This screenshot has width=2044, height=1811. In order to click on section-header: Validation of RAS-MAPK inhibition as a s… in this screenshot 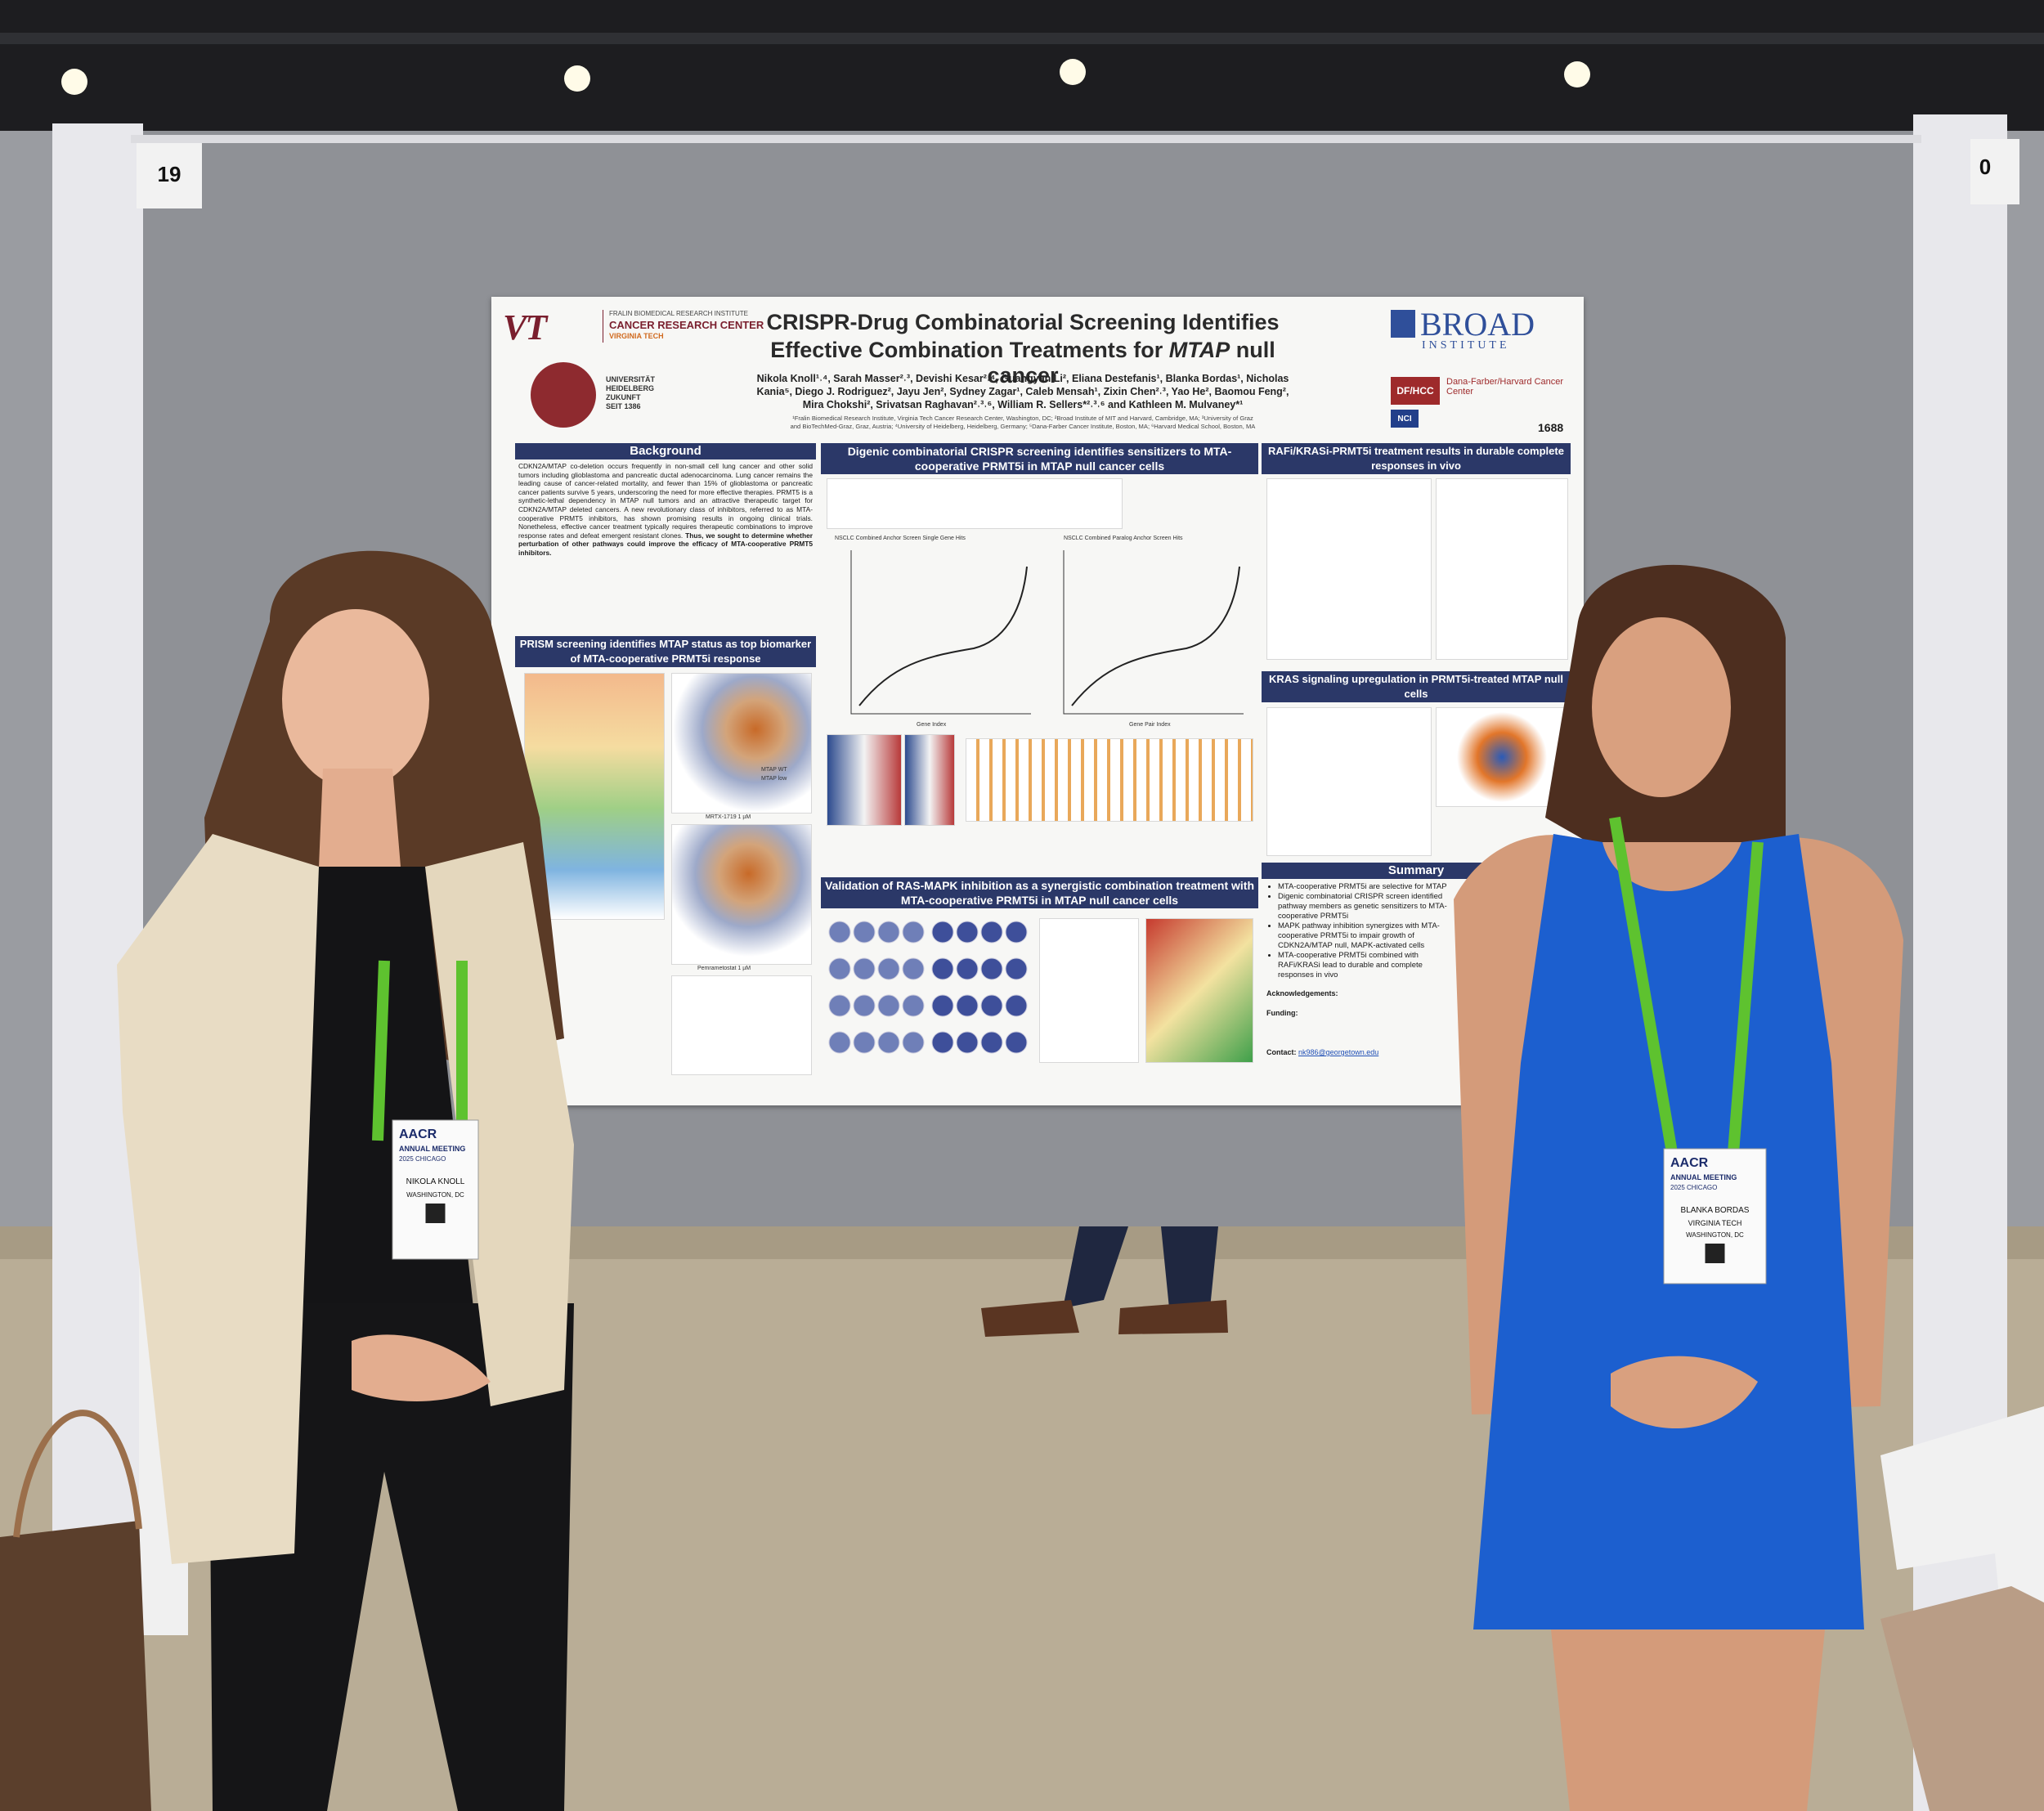, I will do `click(1039, 892)`.